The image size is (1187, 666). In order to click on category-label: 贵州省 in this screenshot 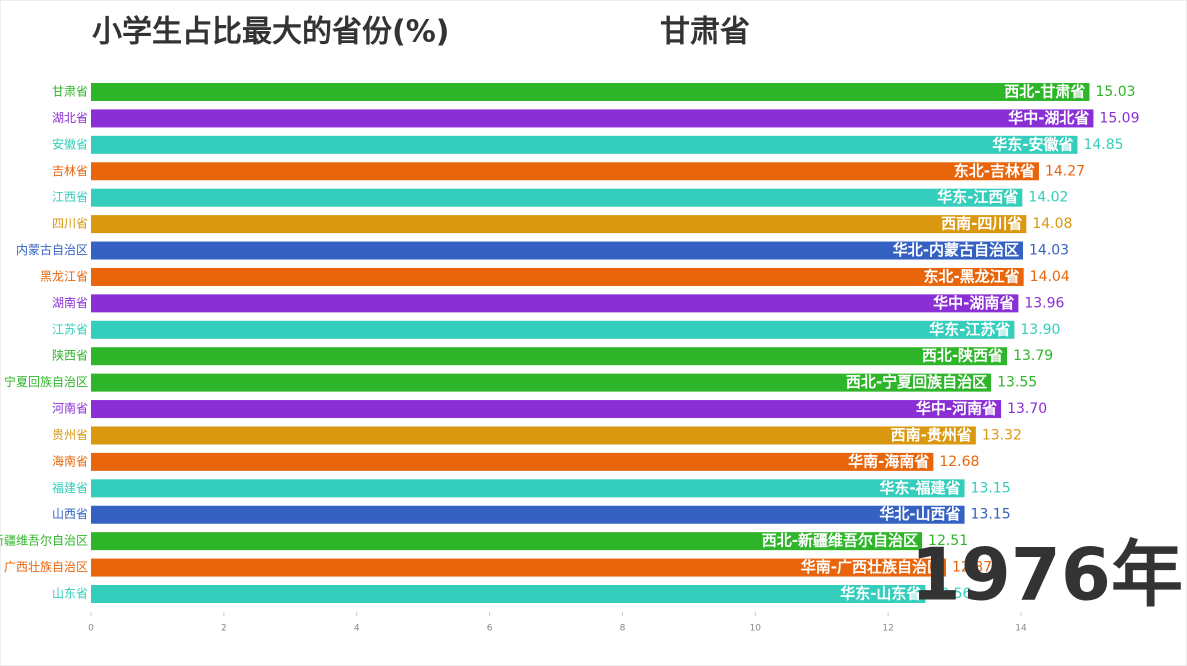, I will do `click(70, 435)`.